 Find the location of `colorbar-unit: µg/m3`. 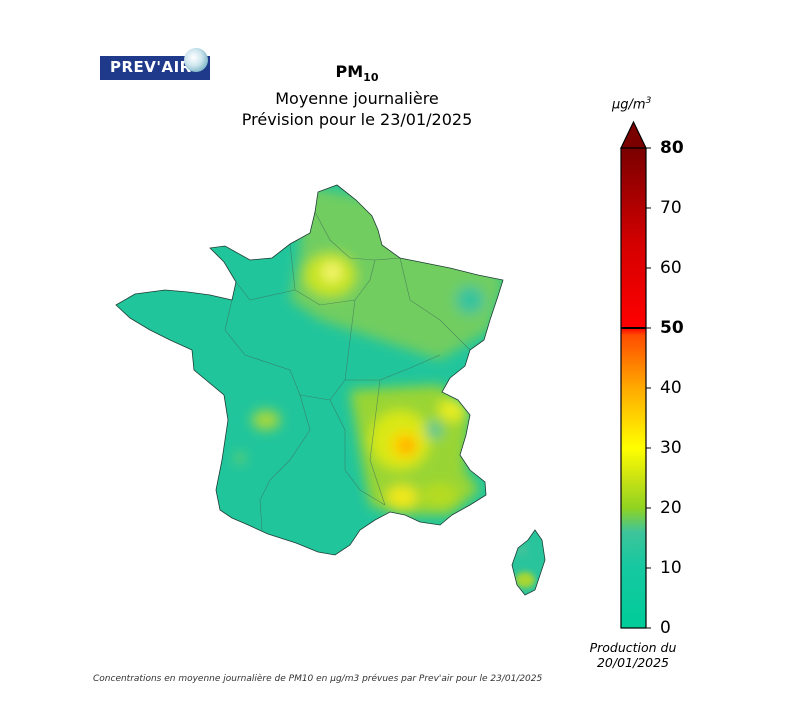

colorbar-unit: µg/m3 is located at coordinates (632, 104).